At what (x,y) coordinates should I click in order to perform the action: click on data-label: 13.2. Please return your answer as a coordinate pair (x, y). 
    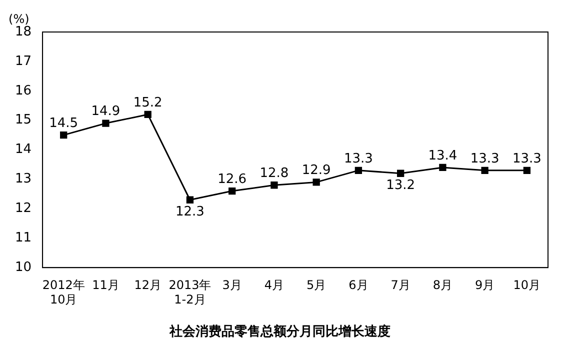
    Looking at the image, I should click on (401, 186).